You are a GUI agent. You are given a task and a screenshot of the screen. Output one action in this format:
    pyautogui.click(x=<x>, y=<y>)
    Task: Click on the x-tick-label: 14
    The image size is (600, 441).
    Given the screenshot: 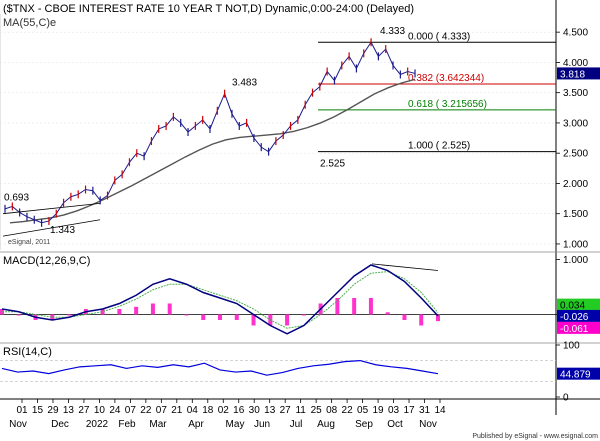 What is the action you would take?
    pyautogui.click(x=440, y=410)
    